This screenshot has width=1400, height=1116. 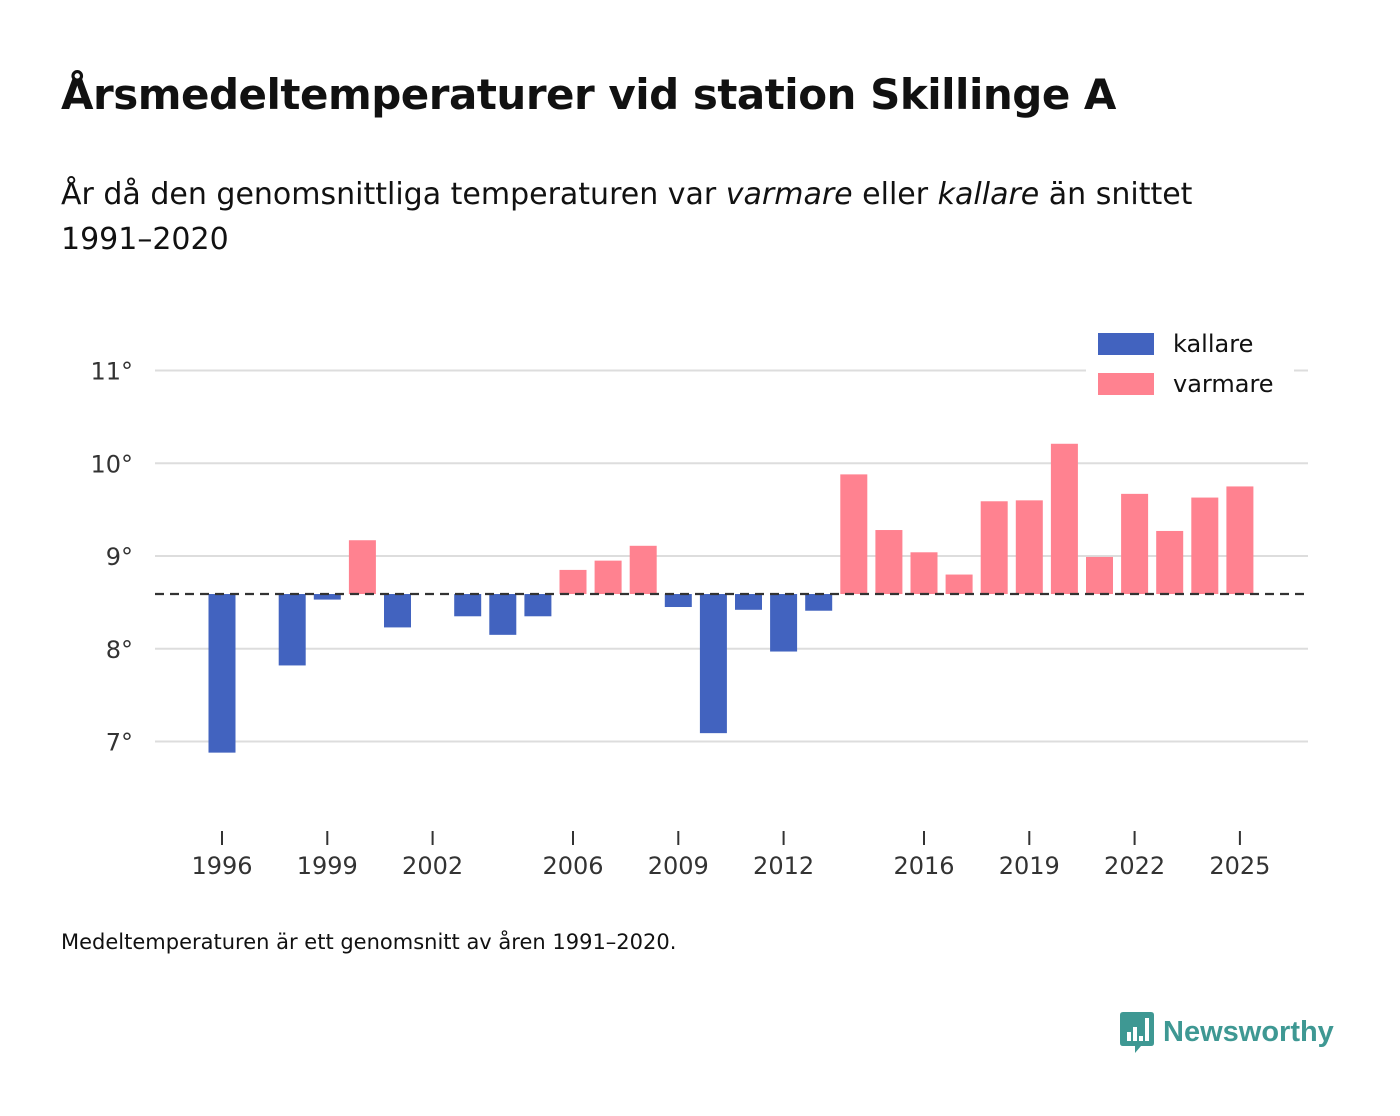 What do you see at coordinates (362, 567) in the screenshot?
I see `bar-2000` at bounding box center [362, 567].